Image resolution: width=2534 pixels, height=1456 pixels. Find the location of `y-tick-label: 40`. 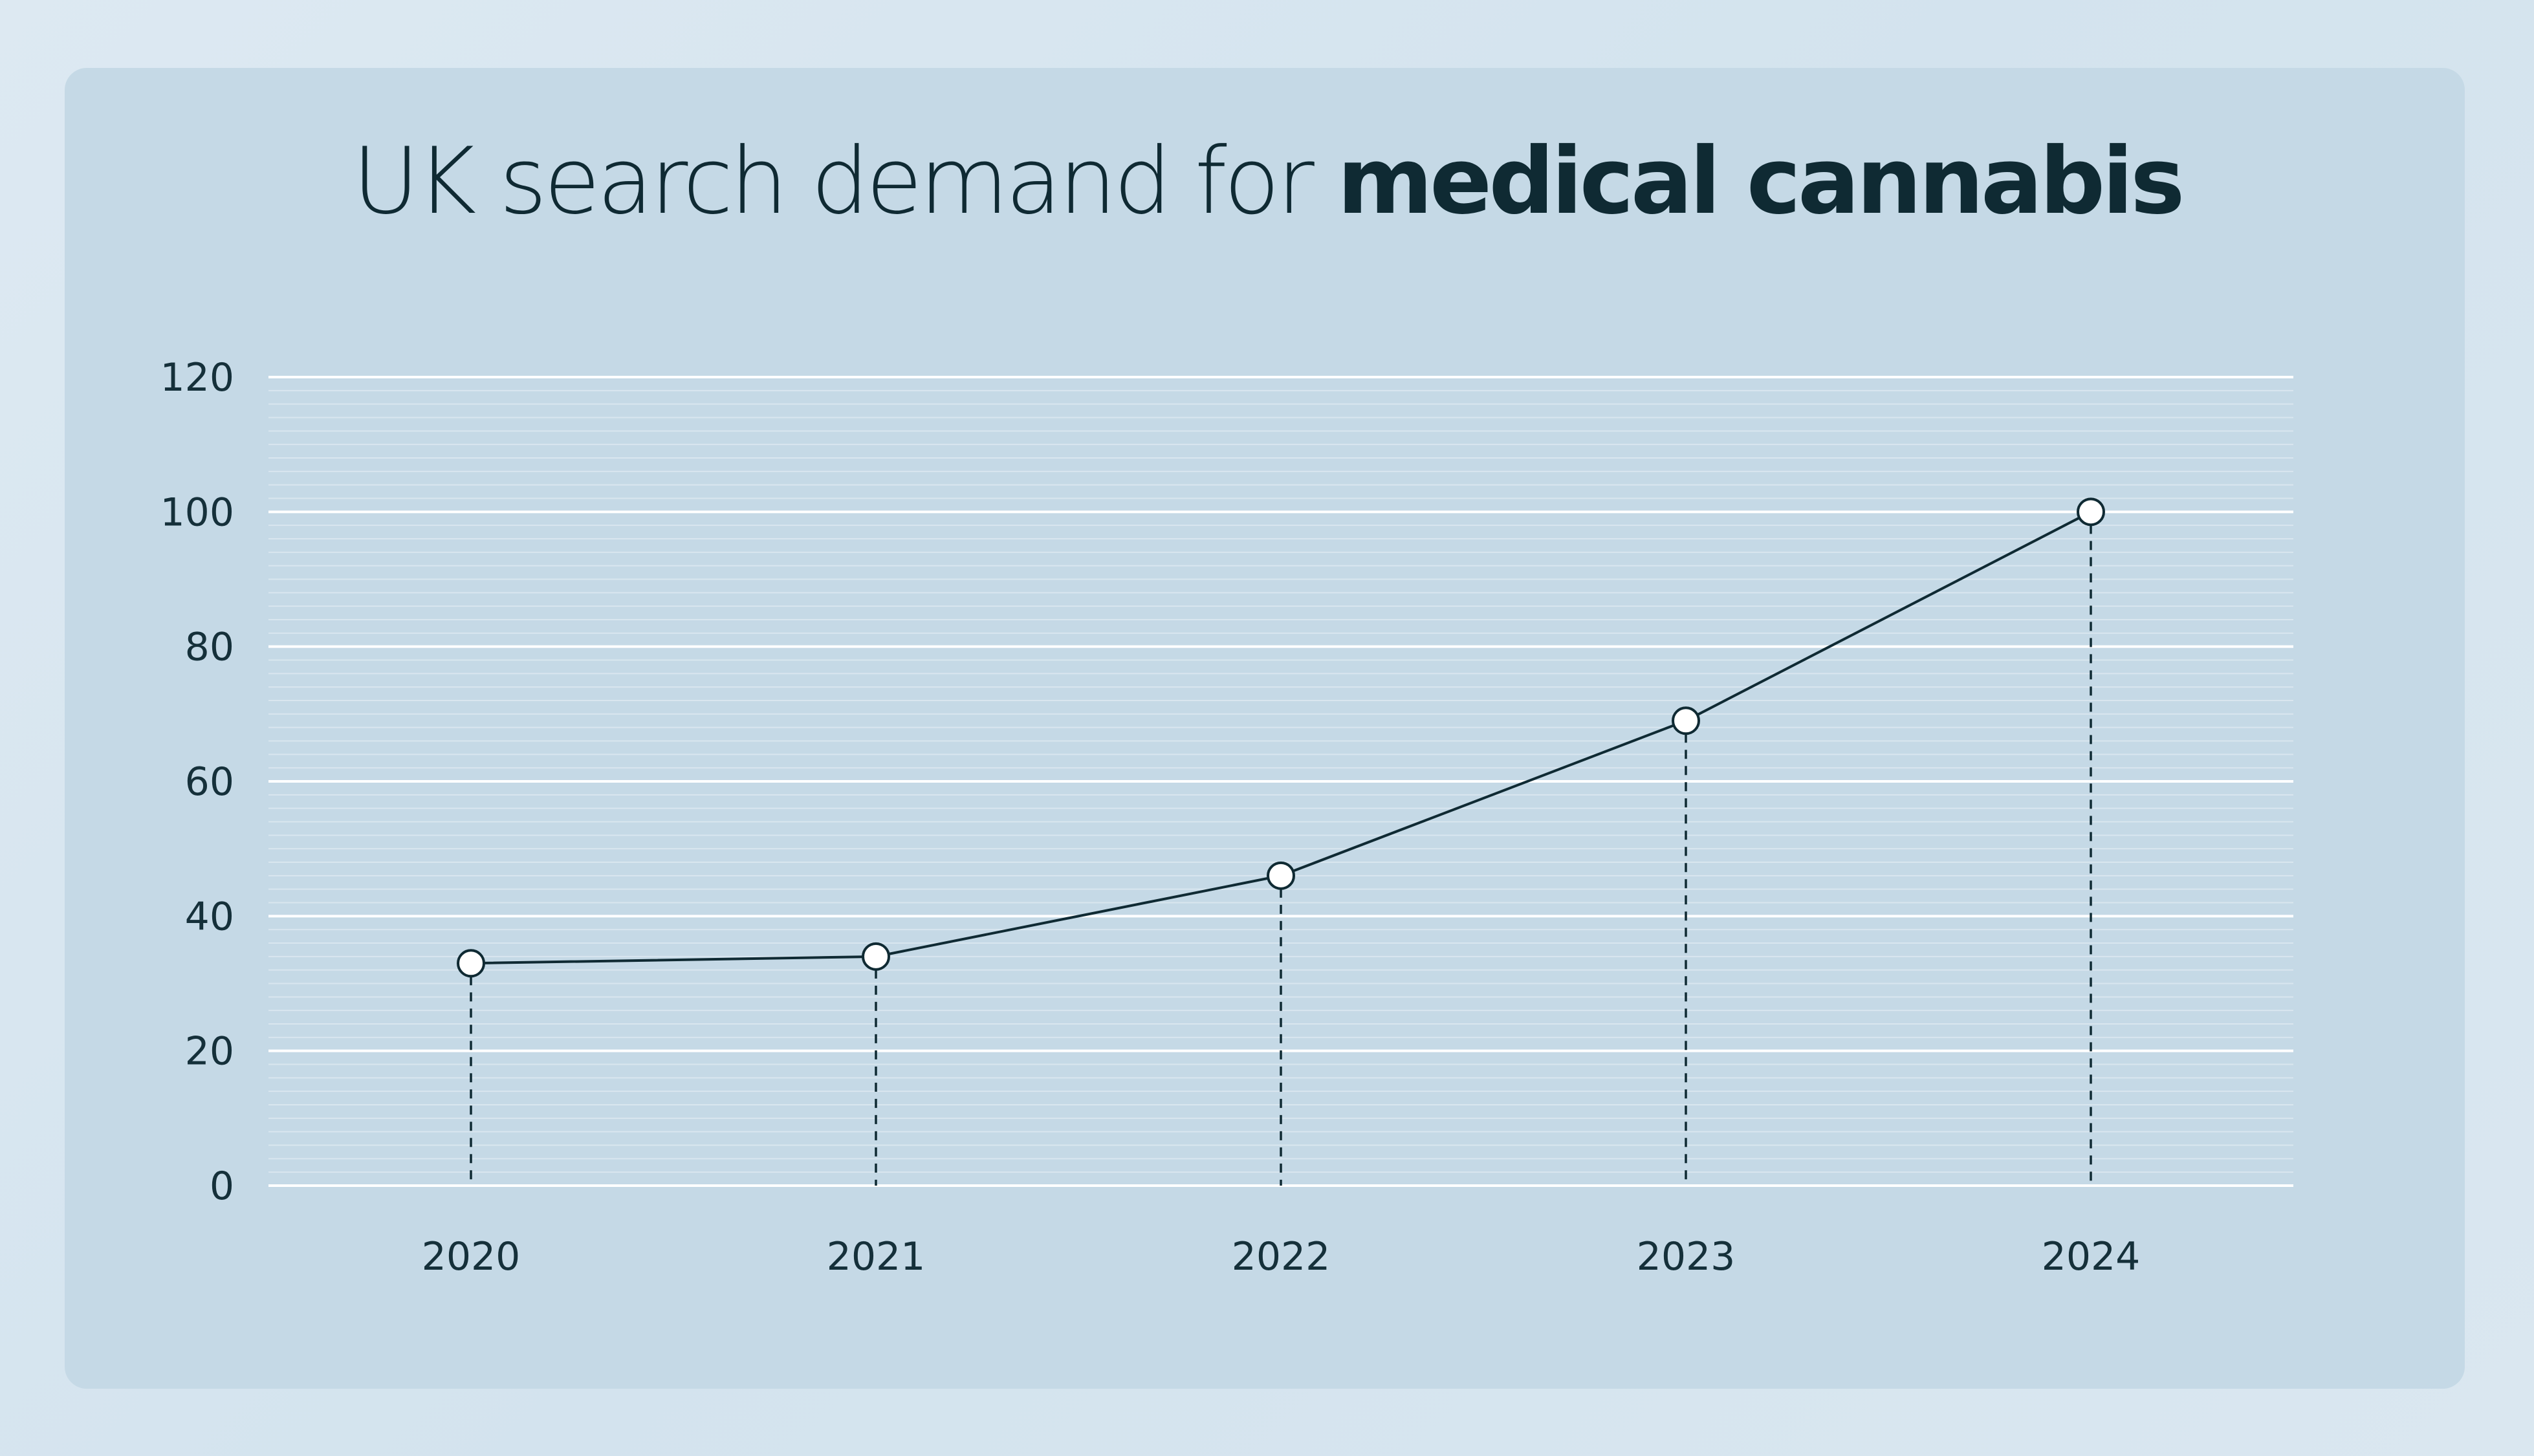

y-tick-label: 40 is located at coordinates (210, 916).